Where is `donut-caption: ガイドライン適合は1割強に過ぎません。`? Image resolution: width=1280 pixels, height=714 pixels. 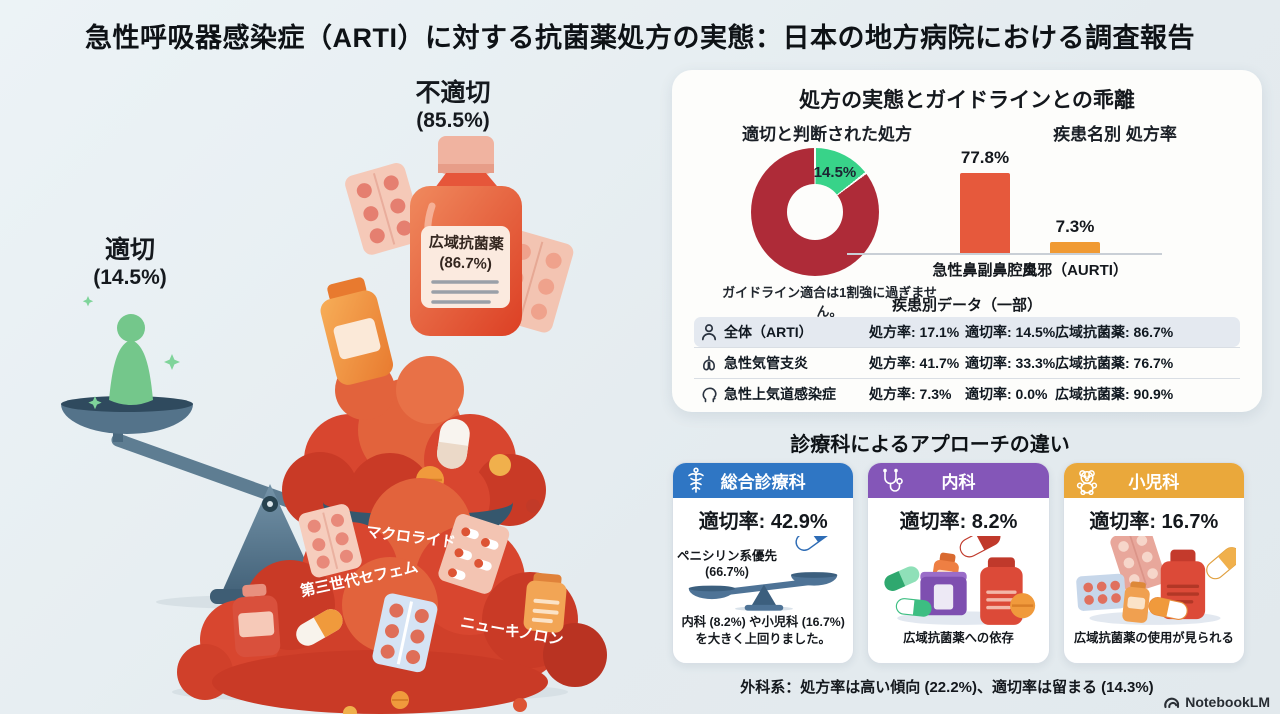 donut-caption: ガイドライン適合は1割強に過ぎません。 is located at coordinates (829, 302).